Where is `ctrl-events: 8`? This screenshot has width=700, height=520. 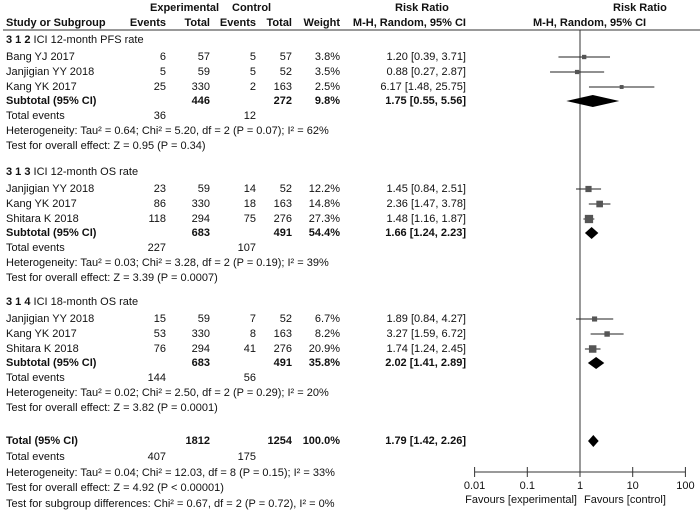
ctrl-events: 8 is located at coordinates (252, 334).